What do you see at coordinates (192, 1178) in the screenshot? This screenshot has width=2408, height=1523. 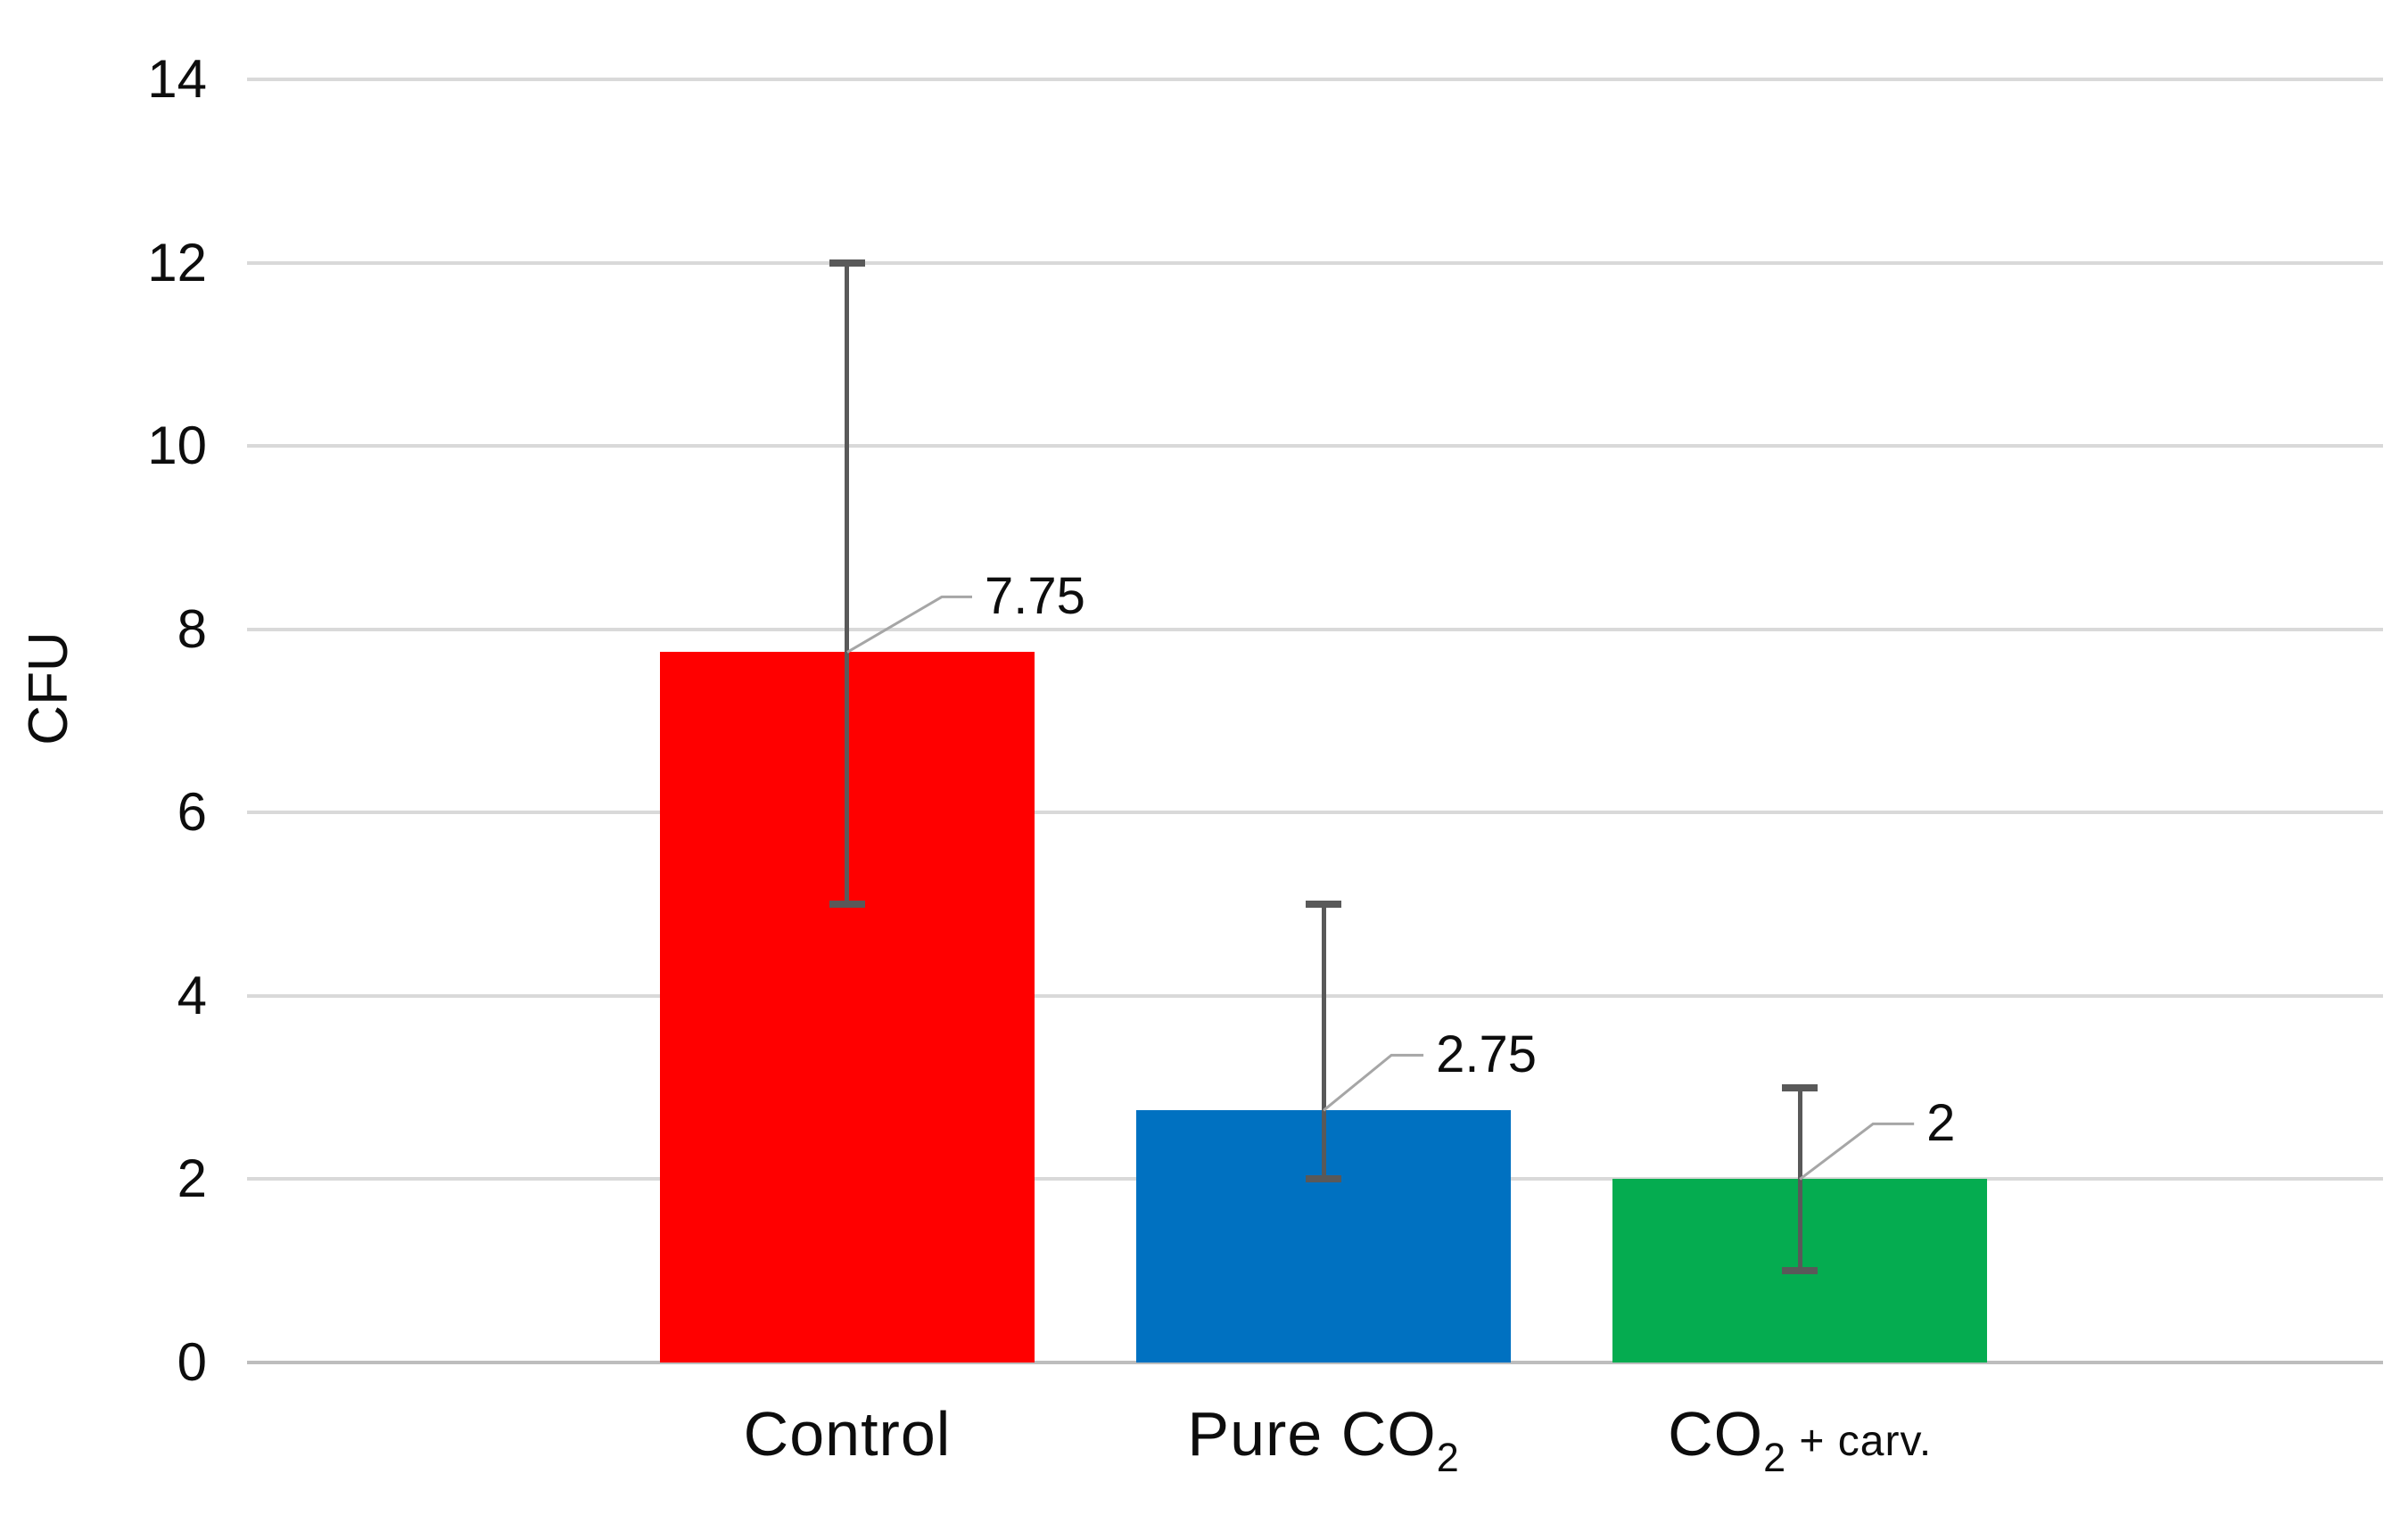 I see `y-tick-label-2: 2` at bounding box center [192, 1178].